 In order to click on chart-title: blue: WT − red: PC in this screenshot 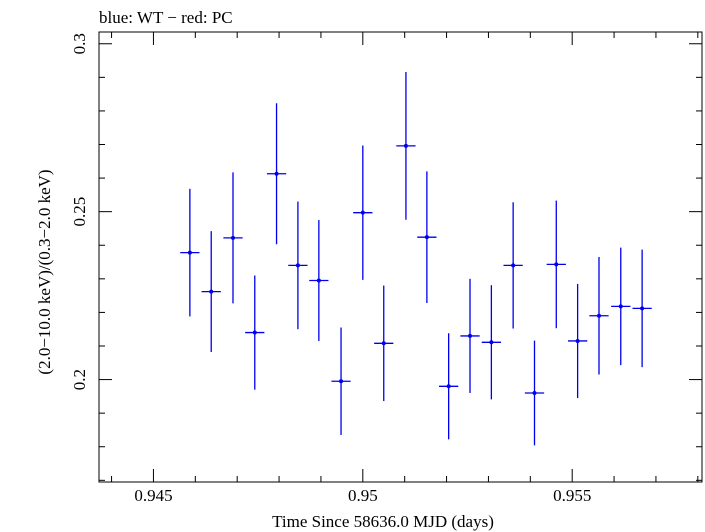, I will do `click(166, 17)`.